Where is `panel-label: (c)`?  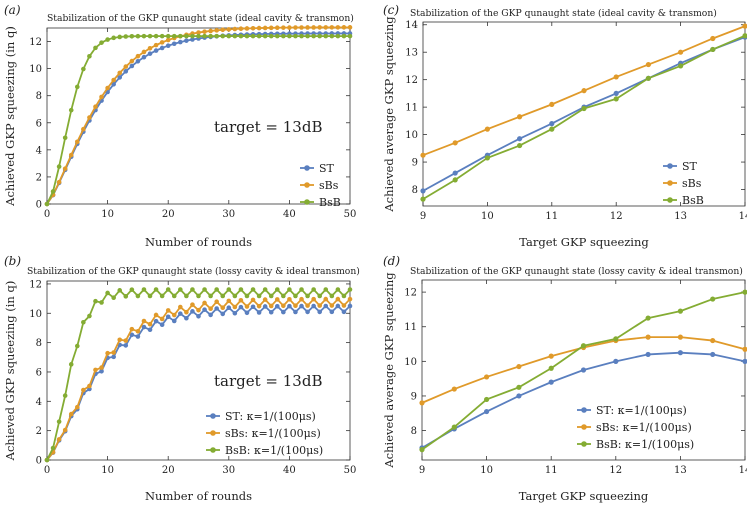 panel-label: (c) is located at coordinates (391, 10).